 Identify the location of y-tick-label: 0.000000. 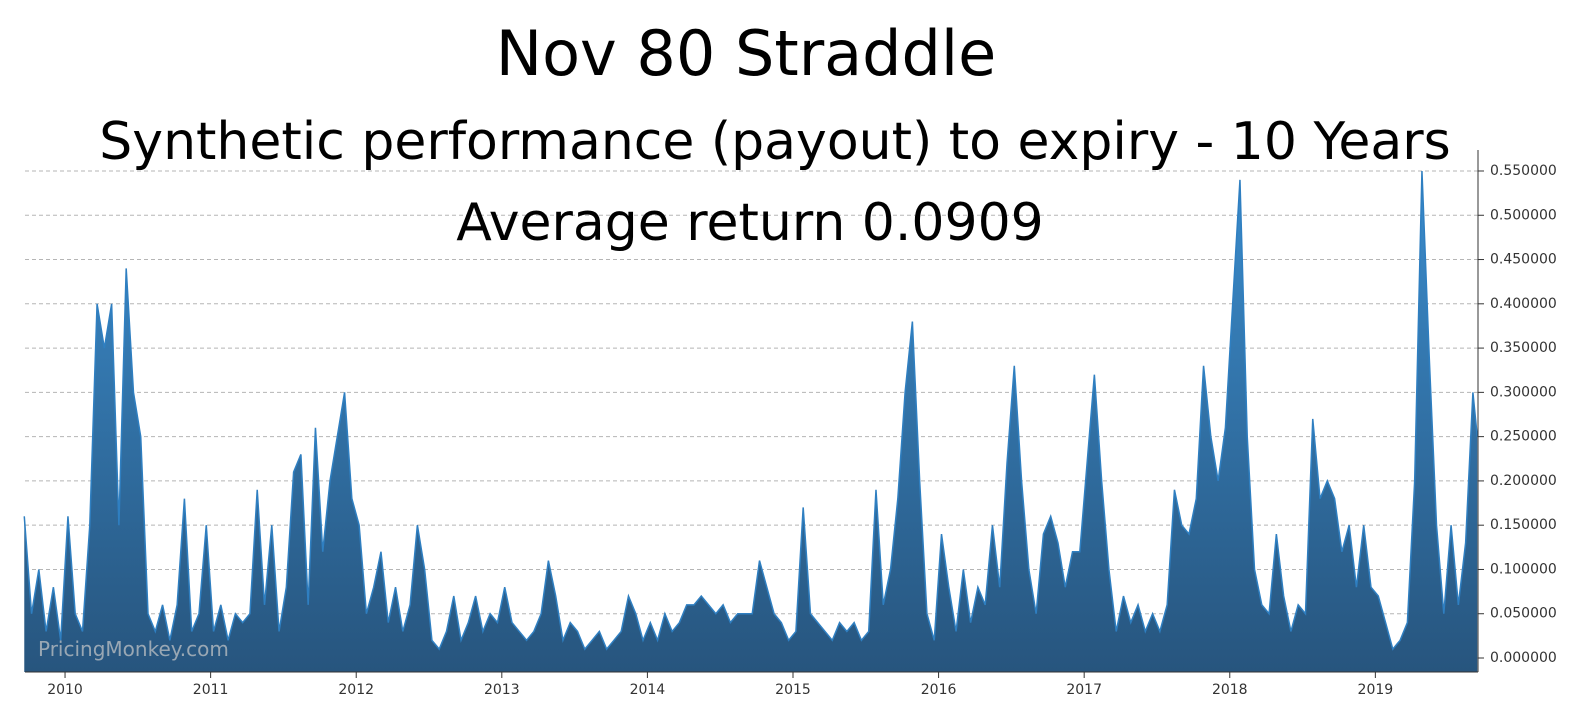
(1523, 658).